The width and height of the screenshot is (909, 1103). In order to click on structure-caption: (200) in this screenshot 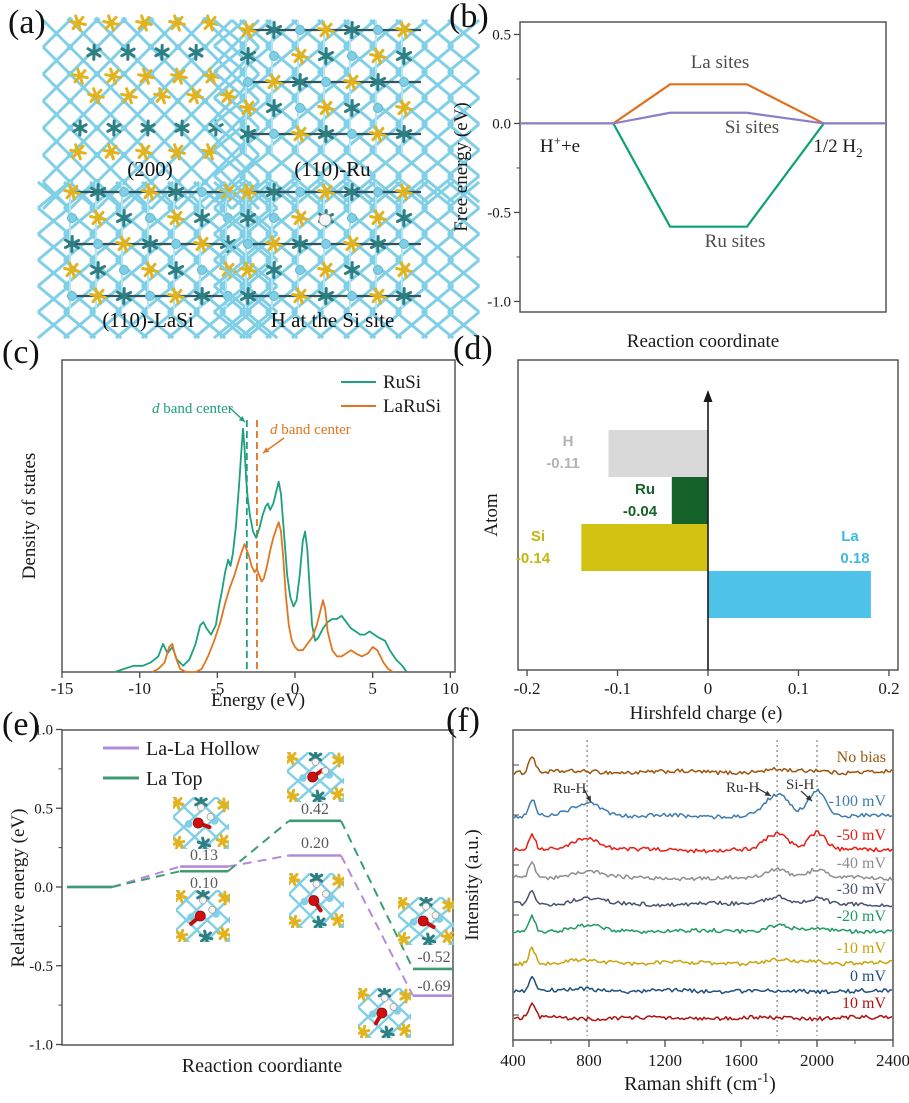, I will do `click(150, 169)`.